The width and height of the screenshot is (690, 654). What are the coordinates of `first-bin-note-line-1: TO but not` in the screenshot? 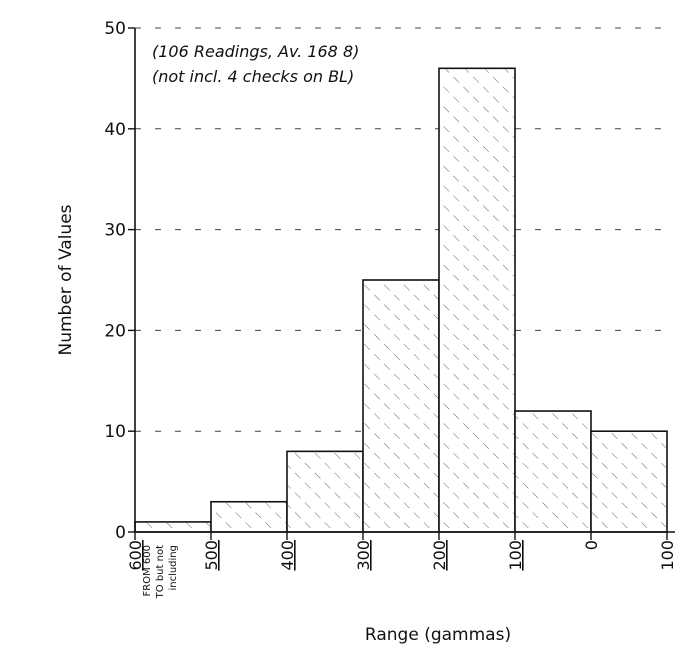 It's located at (160, 572).